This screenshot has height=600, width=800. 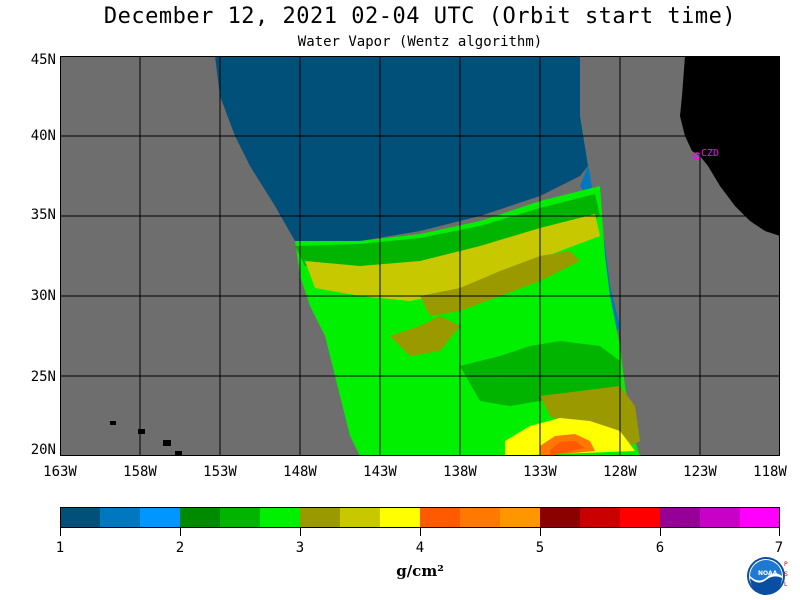 What do you see at coordinates (660, 548) in the screenshot?
I see `colorbar-label-6: 6` at bounding box center [660, 548].